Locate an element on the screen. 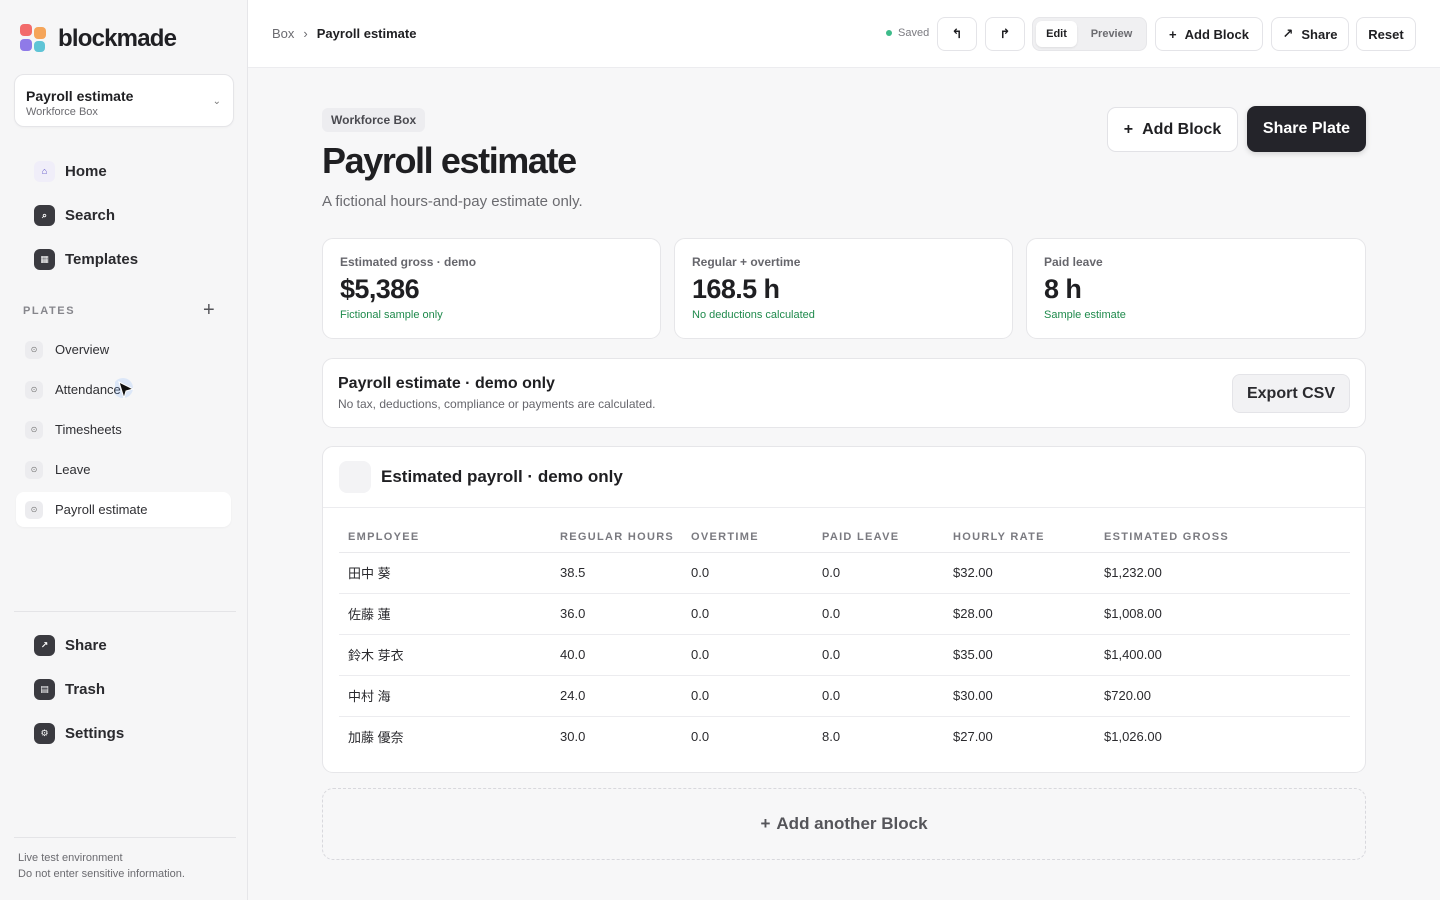 The image size is (1440, 900). breadcrumb: Box › Payroll estimate is located at coordinates (344, 33).